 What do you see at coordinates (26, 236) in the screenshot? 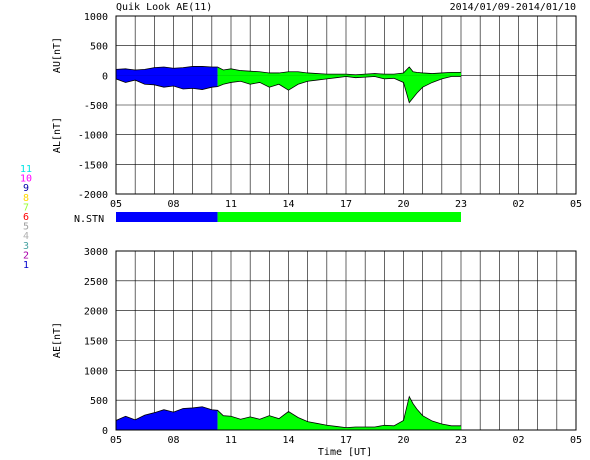
I see `legend-station-4: 4` at bounding box center [26, 236].